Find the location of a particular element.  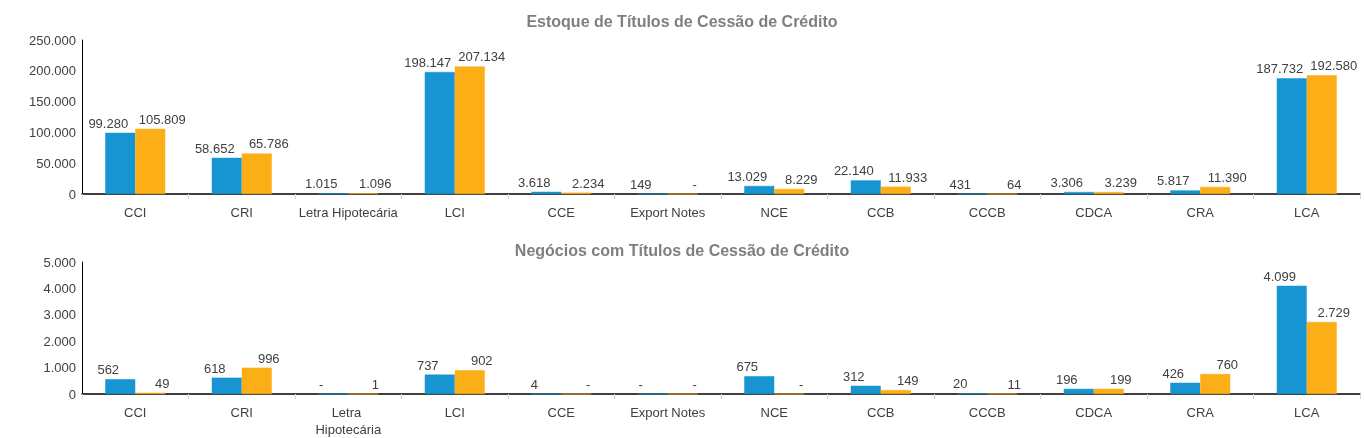

data-label: 65.786 is located at coordinates (268, 144).